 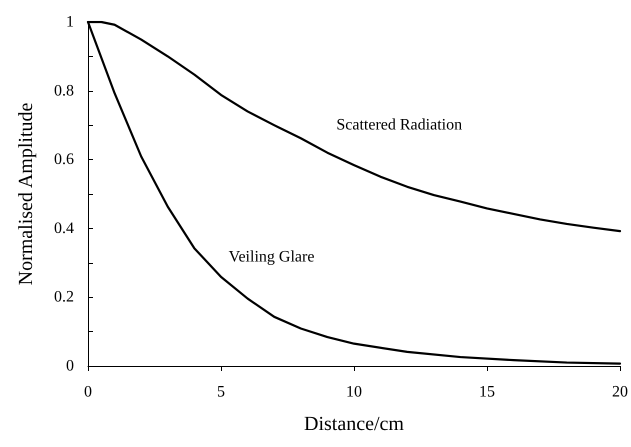 I want to click on y-tick-label: 0, so click(x=70, y=366).